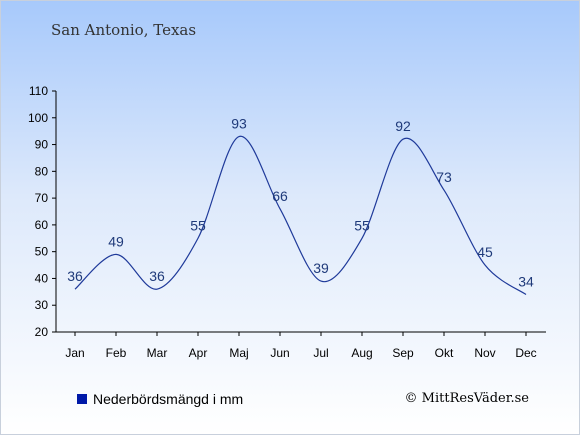  What do you see at coordinates (42, 198) in the screenshot?
I see `y-tick-label: 70` at bounding box center [42, 198].